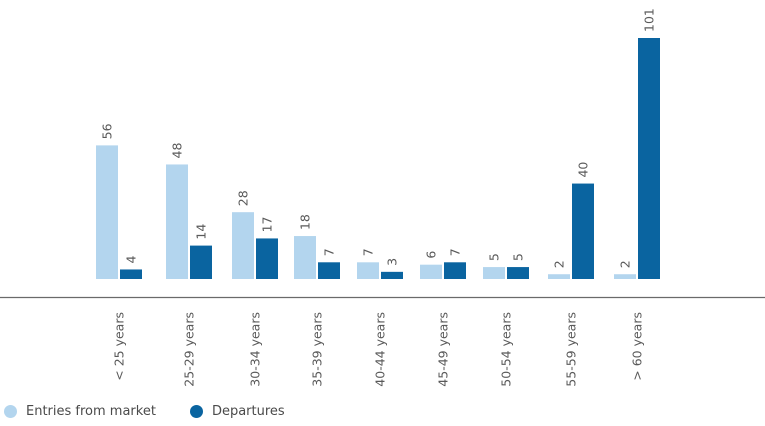  I want to click on data-label: 28, so click(243, 198).